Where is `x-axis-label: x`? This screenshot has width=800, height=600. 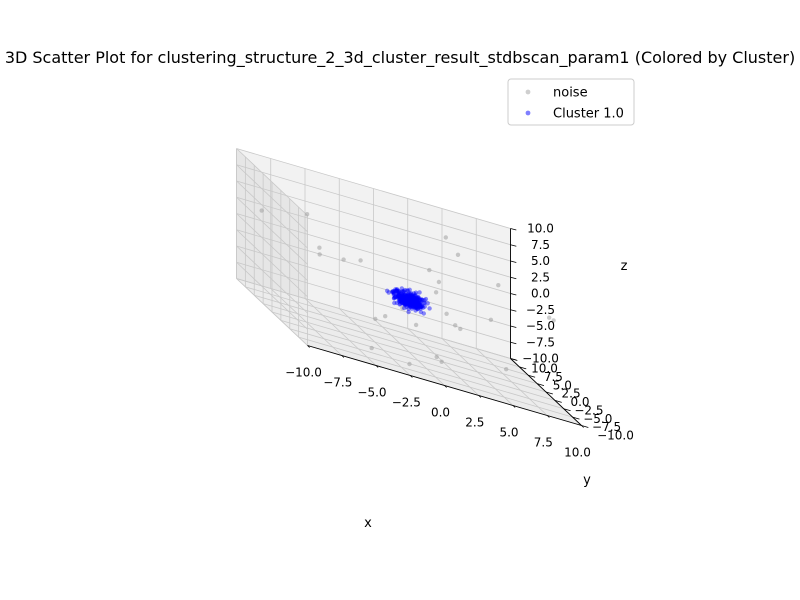
x-axis-label: x is located at coordinates (368, 523).